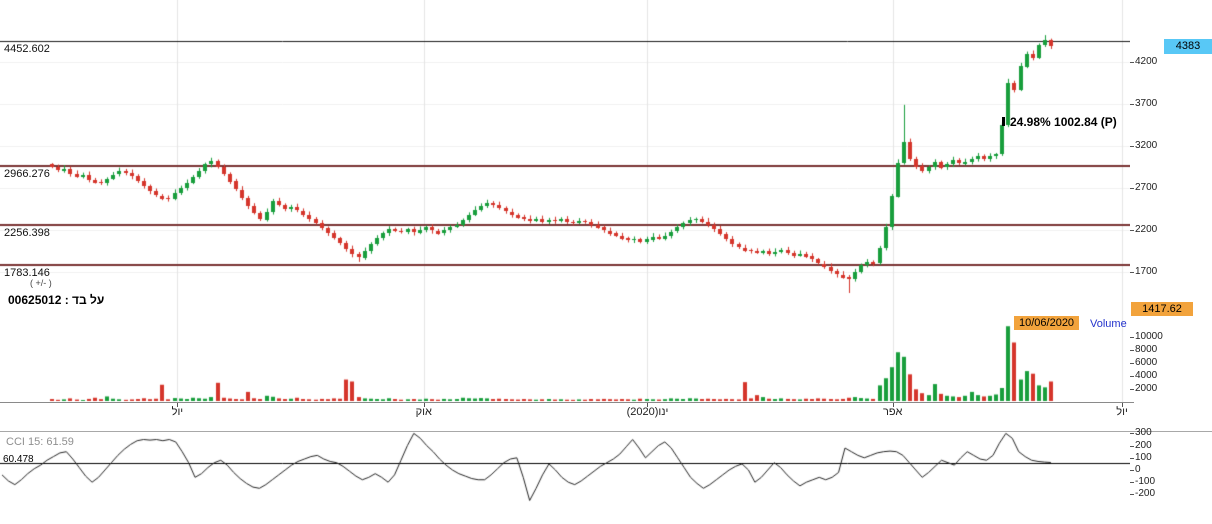 The height and width of the screenshot is (524, 1212). I want to click on cci-axis-label: 300, so click(1143, 433).